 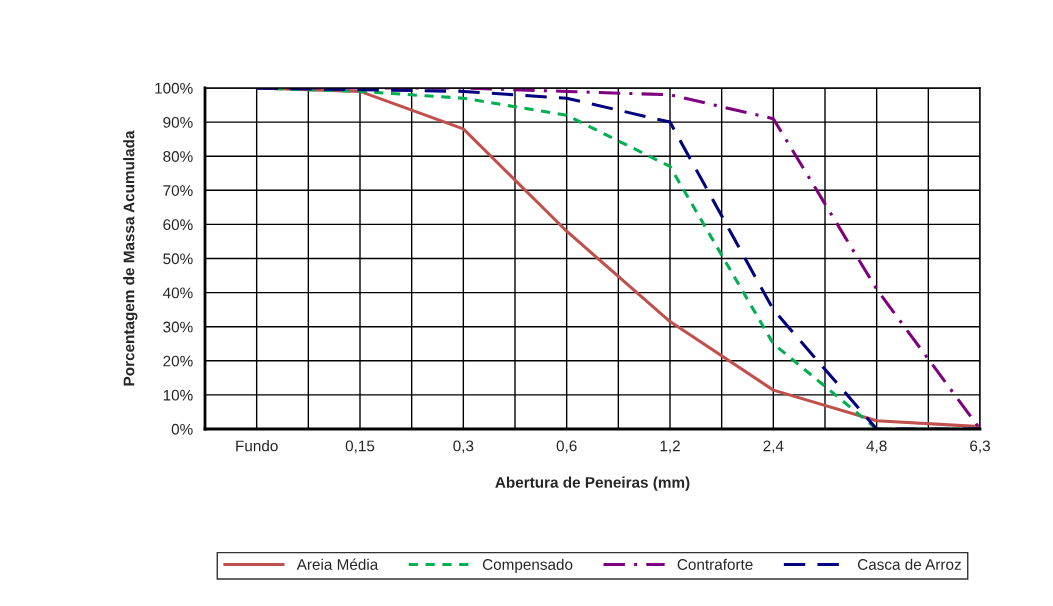 What do you see at coordinates (876, 447) in the screenshot?
I see `x-tick-label: 4,8` at bounding box center [876, 447].